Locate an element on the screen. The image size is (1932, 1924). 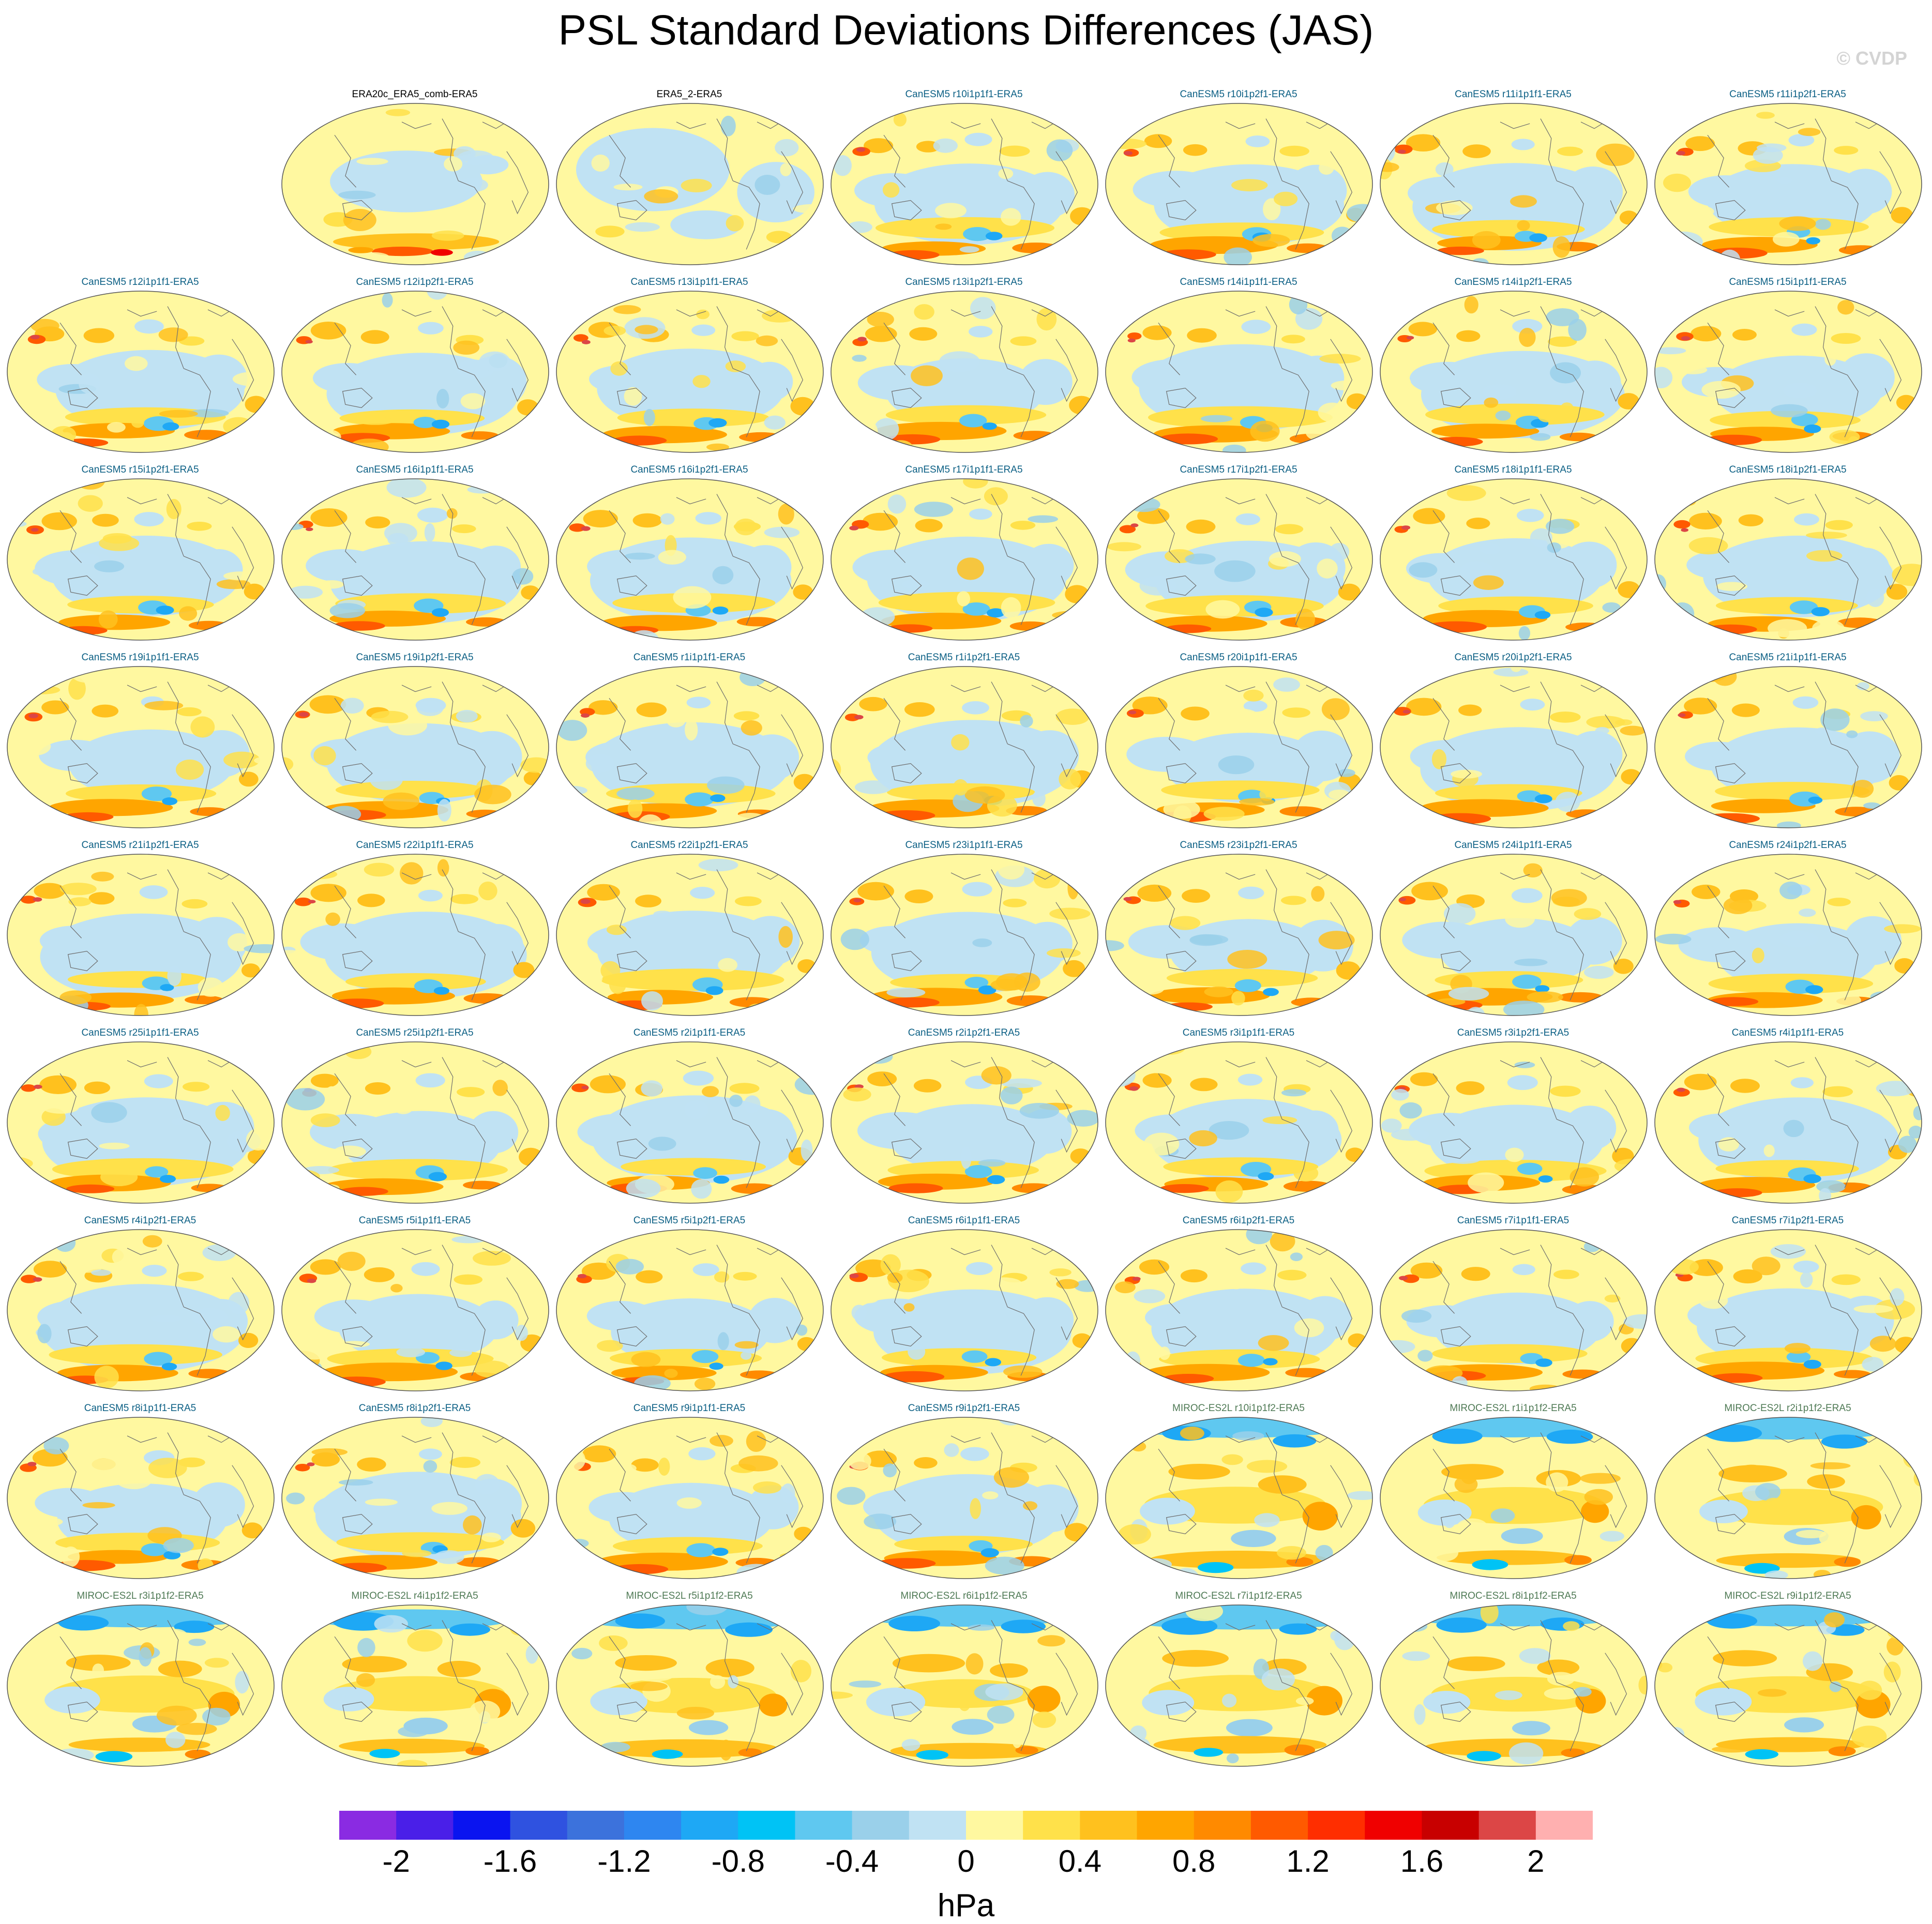
map-panel-canesm5-r3i1p2f1-era5: CanESM5 r3i1p2f1-ERA5 is located at coordinates (1513, 1120).